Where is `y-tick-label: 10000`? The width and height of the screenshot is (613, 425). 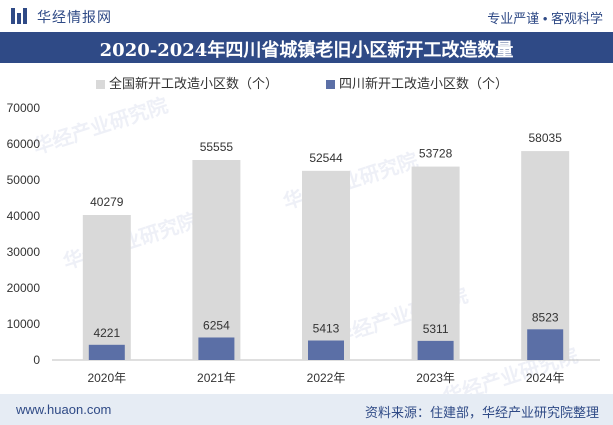 y-tick-label: 10000 is located at coordinates (24, 324).